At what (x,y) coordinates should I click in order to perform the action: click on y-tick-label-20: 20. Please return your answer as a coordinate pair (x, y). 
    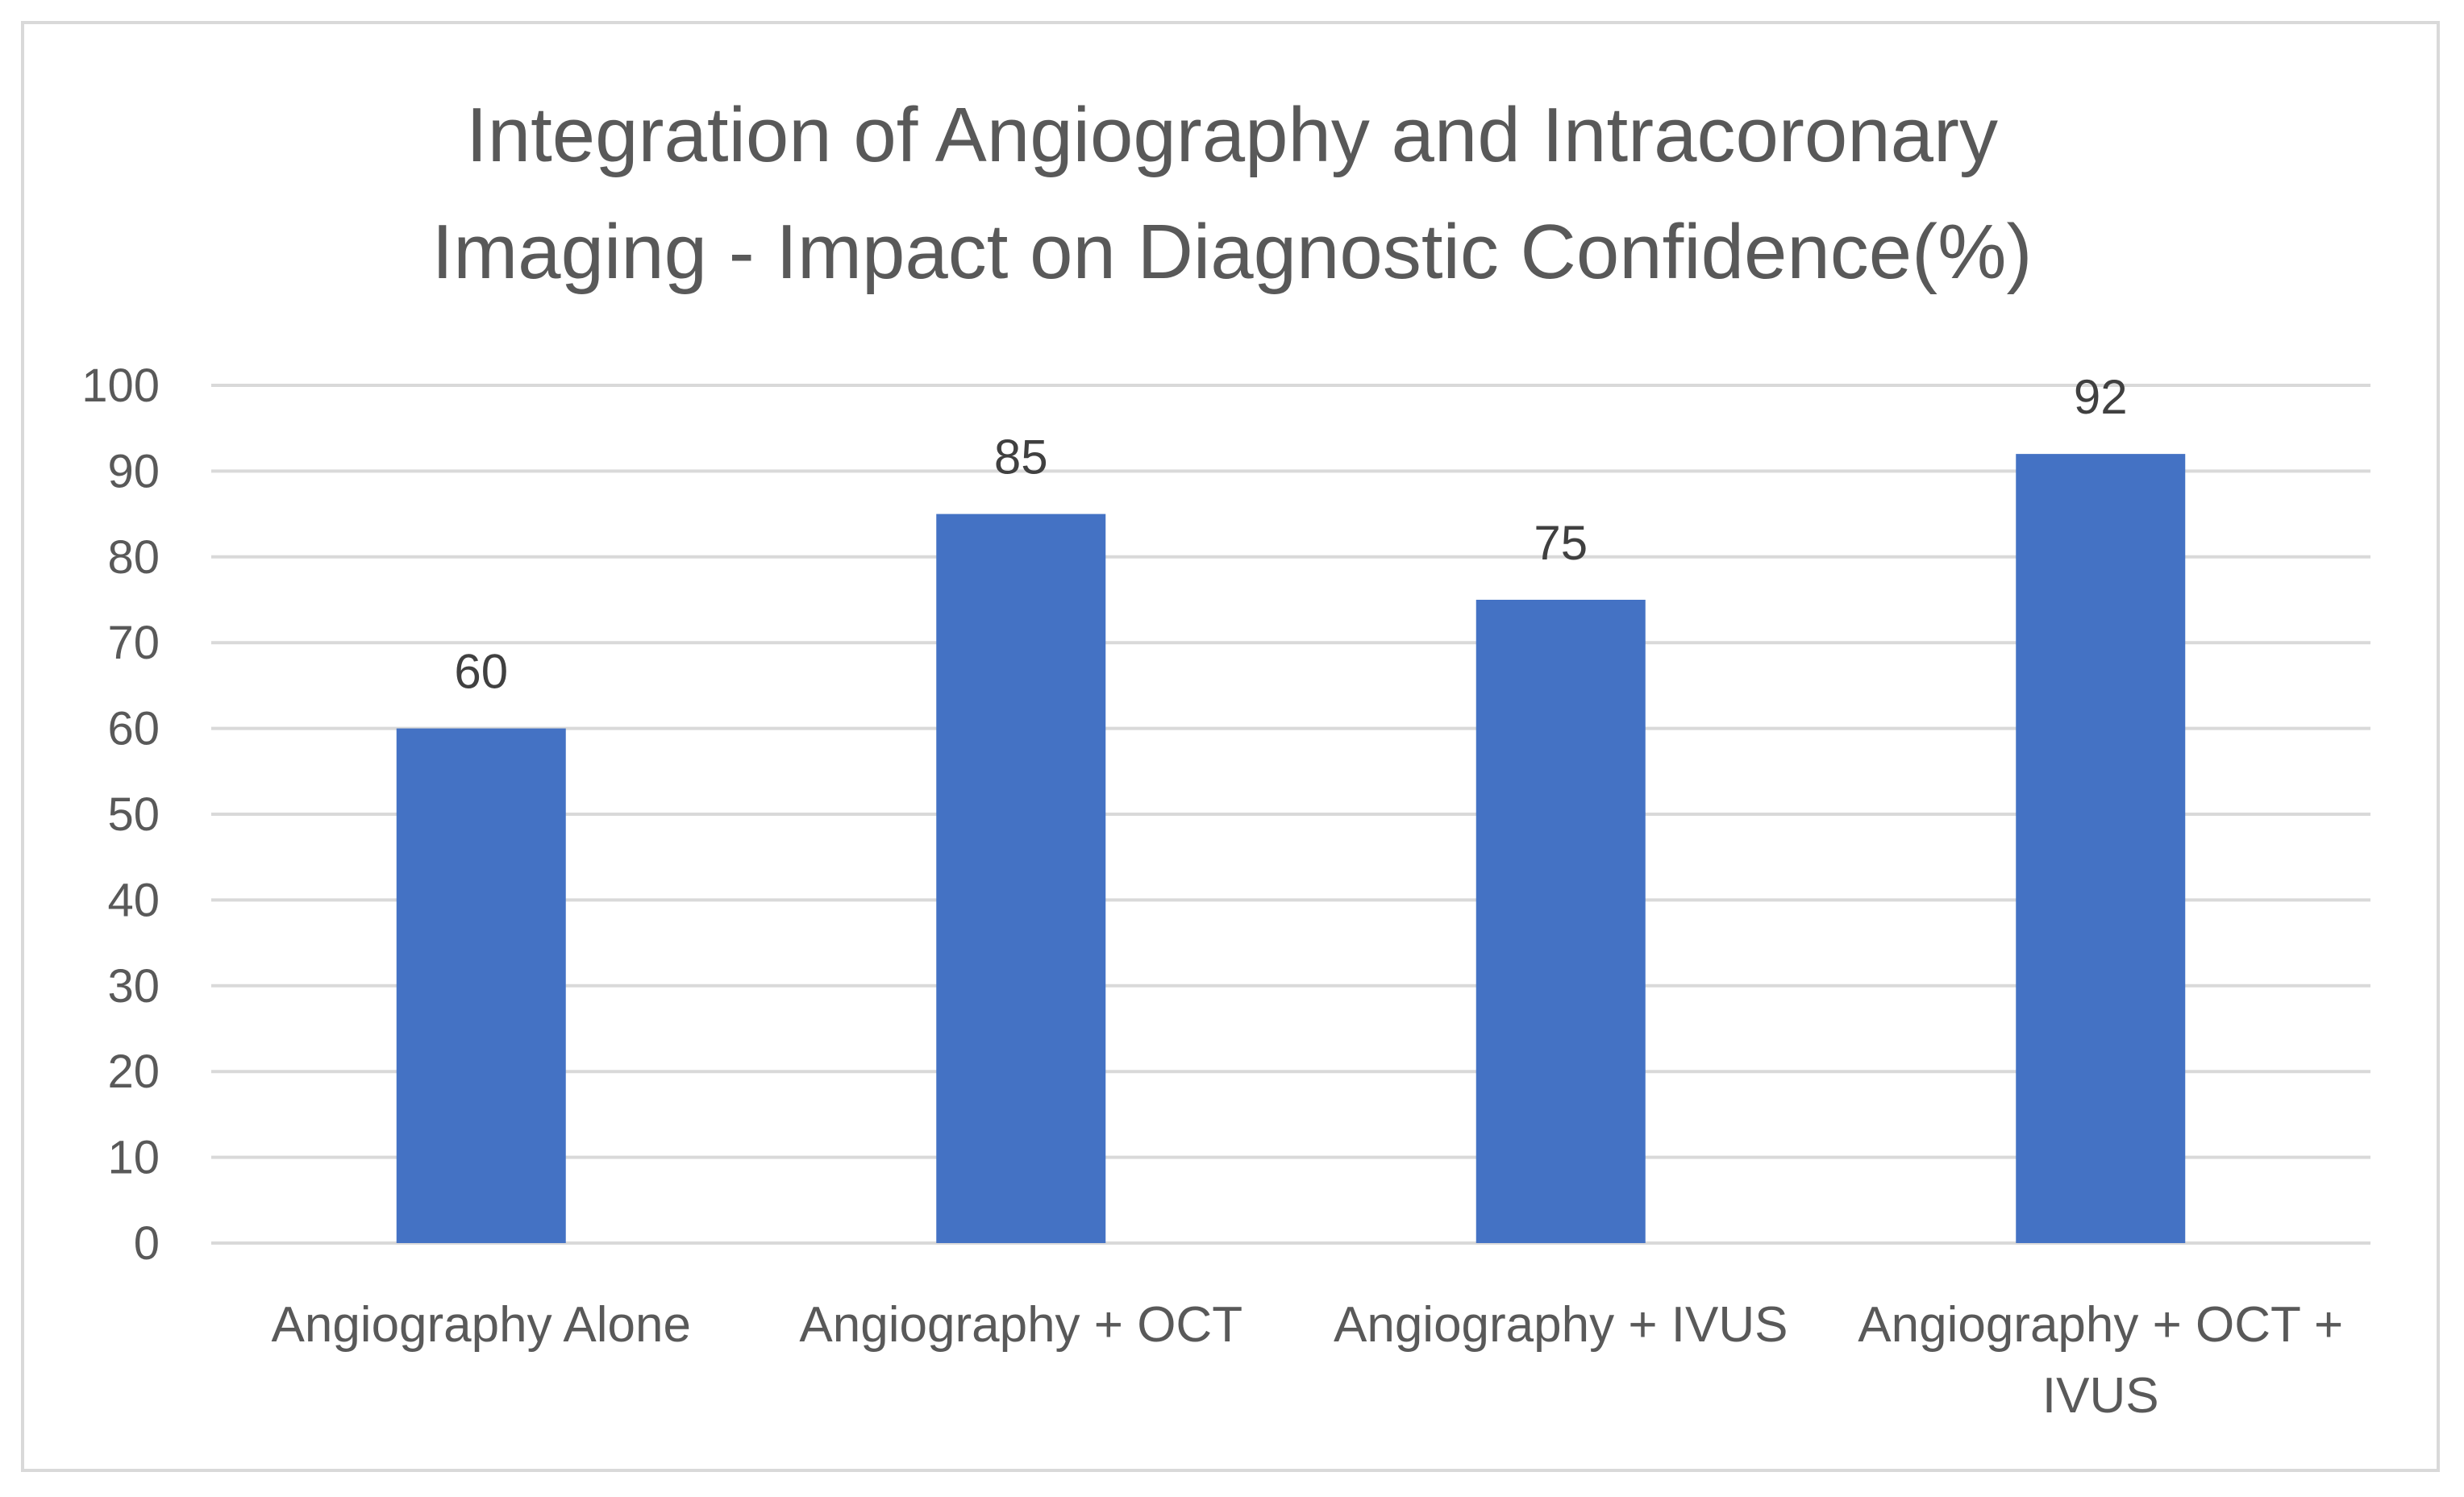
    Looking at the image, I should click on (133, 1072).